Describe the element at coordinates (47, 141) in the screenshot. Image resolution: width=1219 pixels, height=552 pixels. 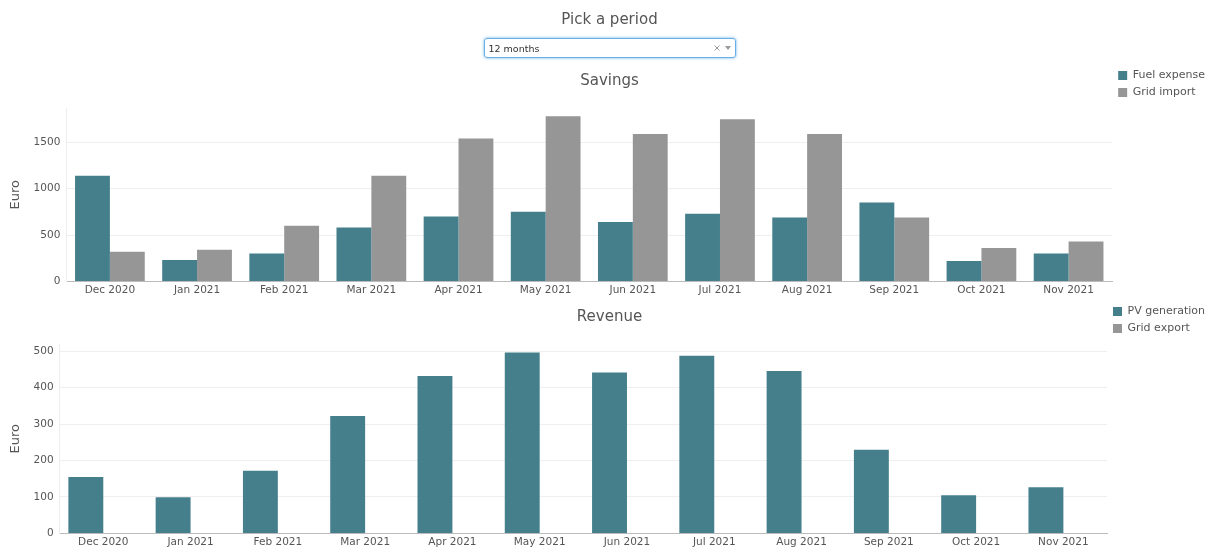
I see `y-tick-label: 1500` at that location.